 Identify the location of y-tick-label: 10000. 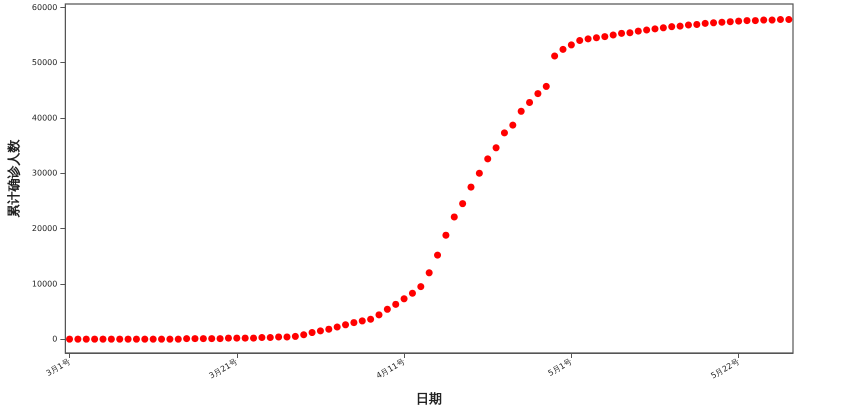
(45, 283).